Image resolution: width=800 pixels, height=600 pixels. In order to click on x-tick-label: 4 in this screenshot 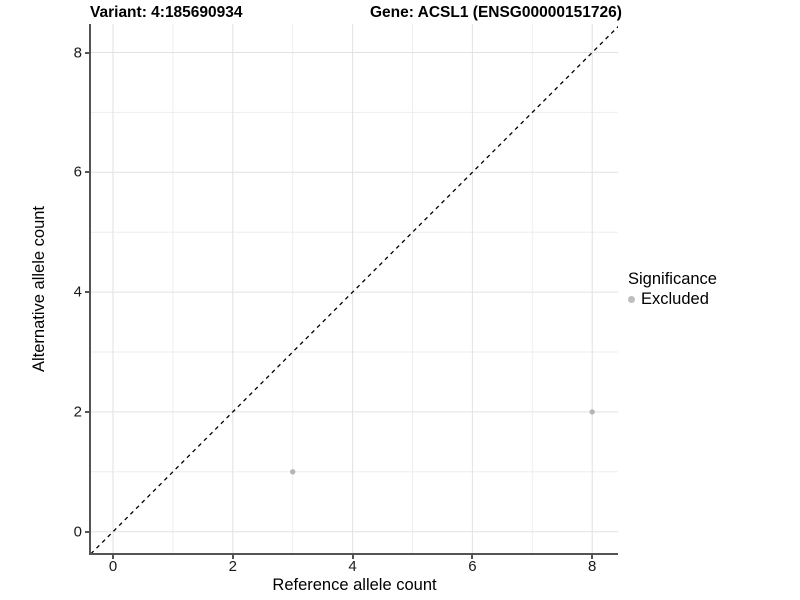, I will do `click(352, 566)`.